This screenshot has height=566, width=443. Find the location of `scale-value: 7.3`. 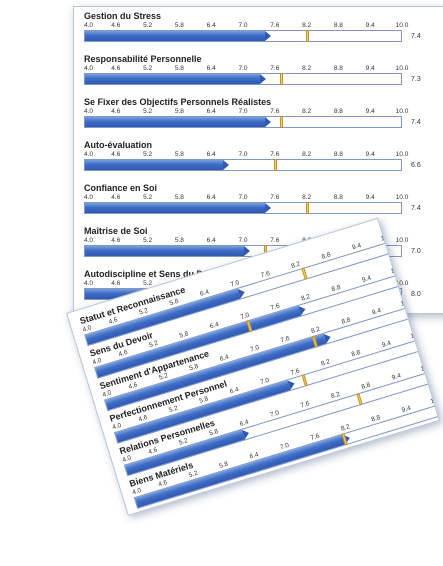

scale-value: 7.3 is located at coordinates (416, 79).